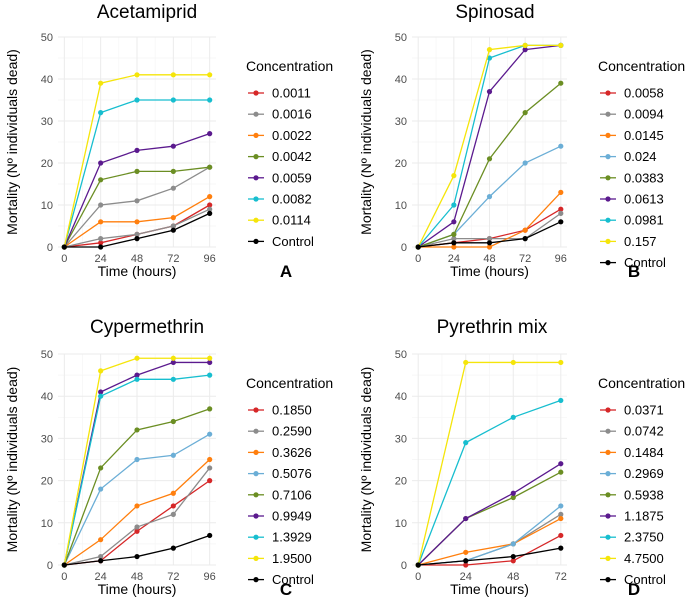  Describe the element at coordinates (280, 177) in the screenshot. I see `legend-item: 0.0059` at that location.